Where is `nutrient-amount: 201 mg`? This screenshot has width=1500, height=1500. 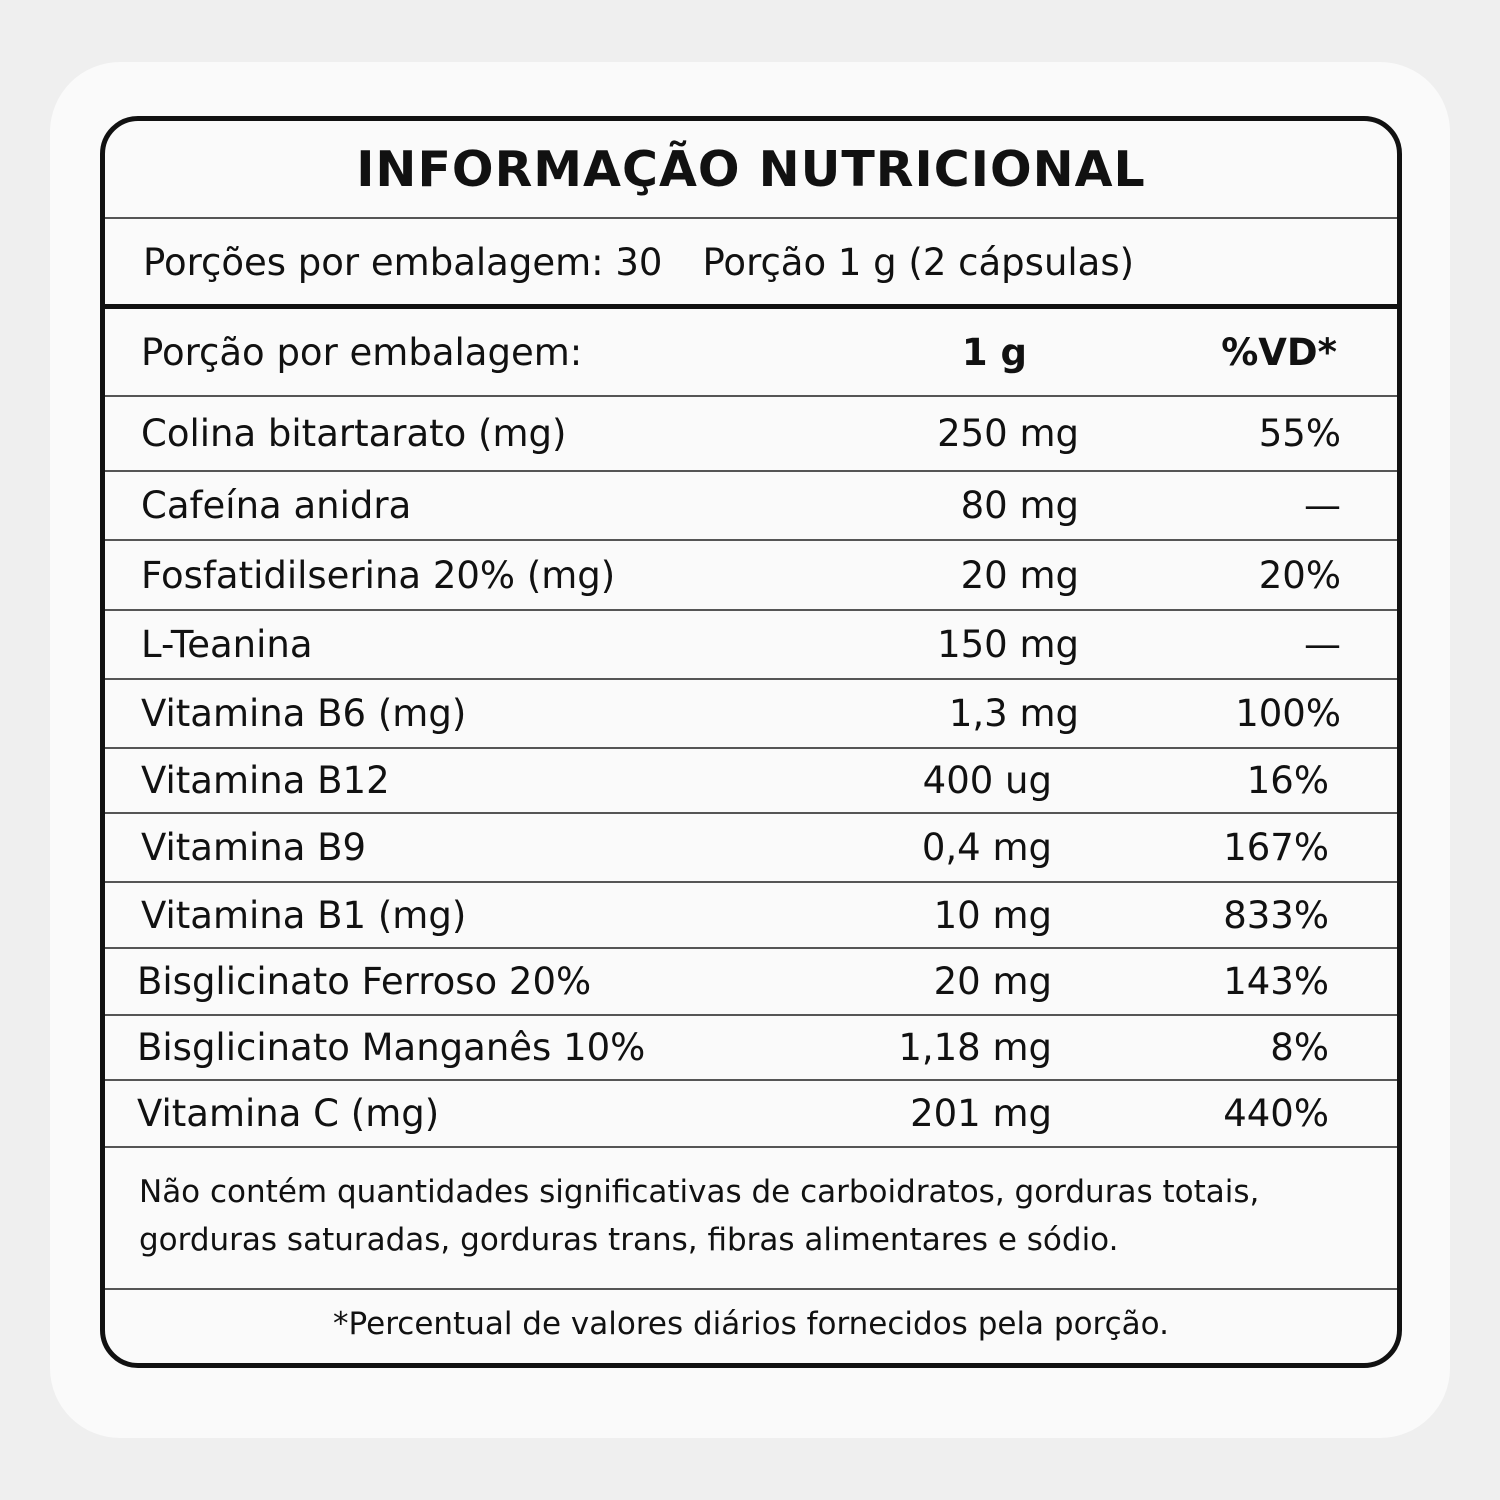 nutrient-amount: 201 mg is located at coordinates (981, 1113).